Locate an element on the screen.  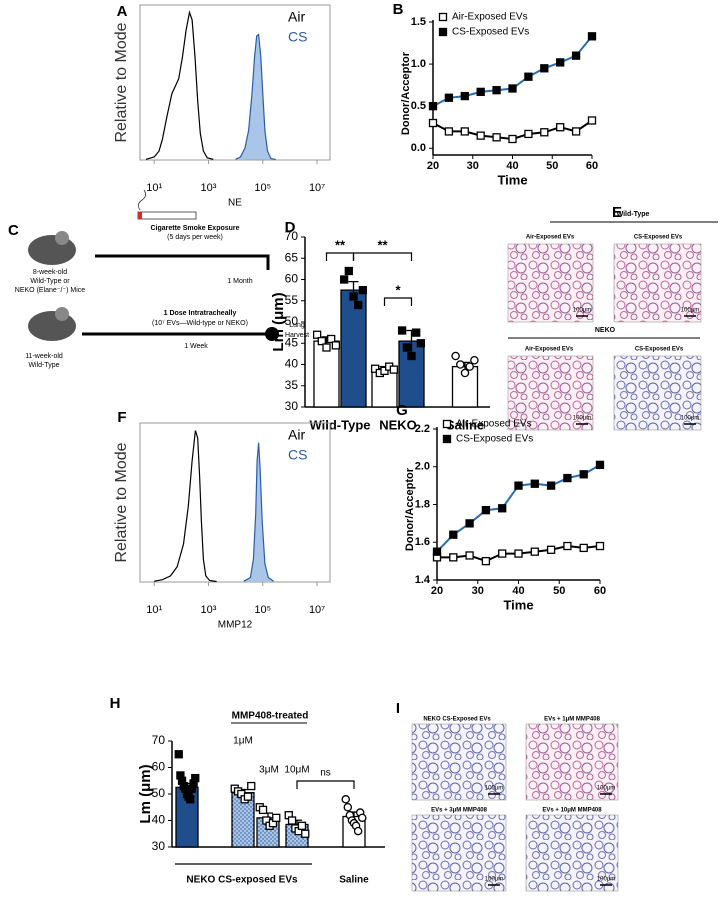
cigarette-icon is located at coordinates (167, 215).